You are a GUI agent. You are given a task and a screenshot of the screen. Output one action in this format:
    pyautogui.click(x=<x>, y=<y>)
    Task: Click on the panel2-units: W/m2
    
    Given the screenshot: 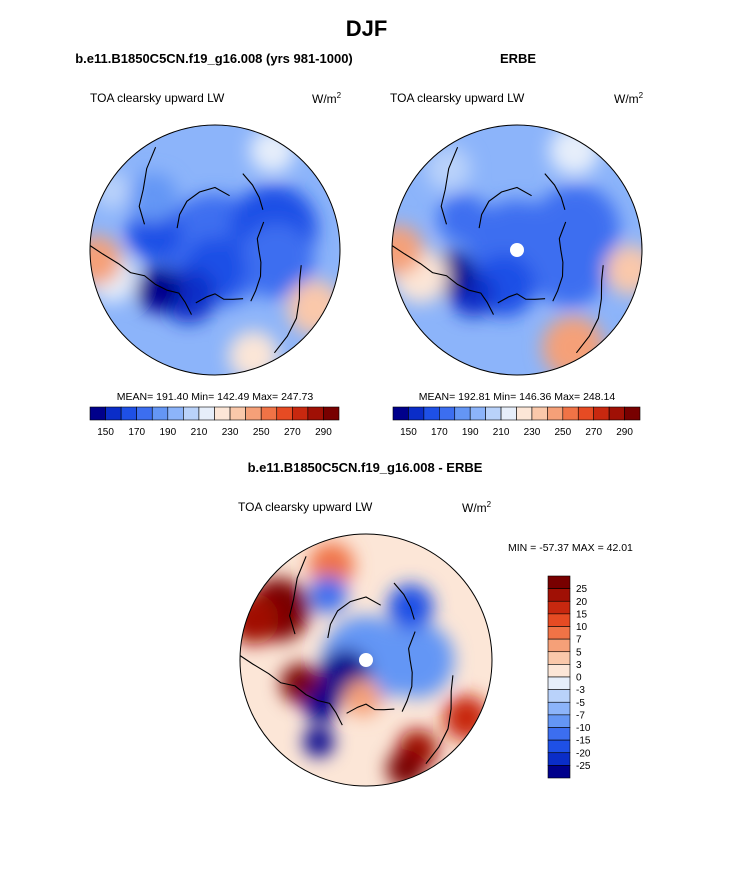 What is the action you would take?
    pyautogui.click(x=629, y=98)
    